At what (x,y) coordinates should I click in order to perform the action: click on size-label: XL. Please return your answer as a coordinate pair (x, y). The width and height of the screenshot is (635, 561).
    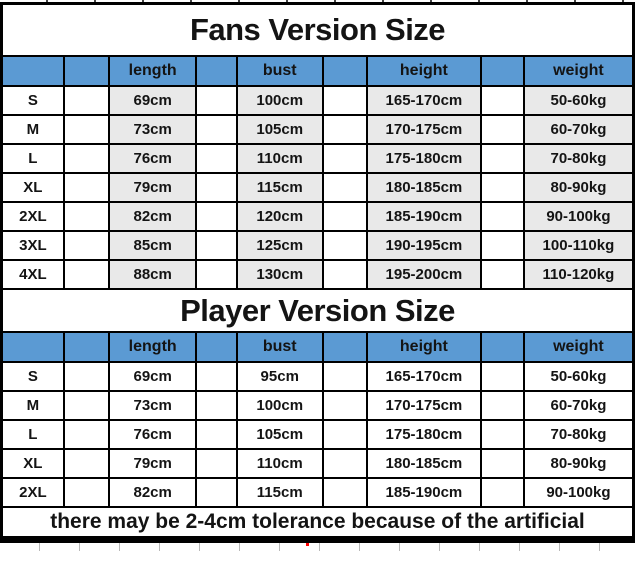
    Looking at the image, I should click on (32, 187).